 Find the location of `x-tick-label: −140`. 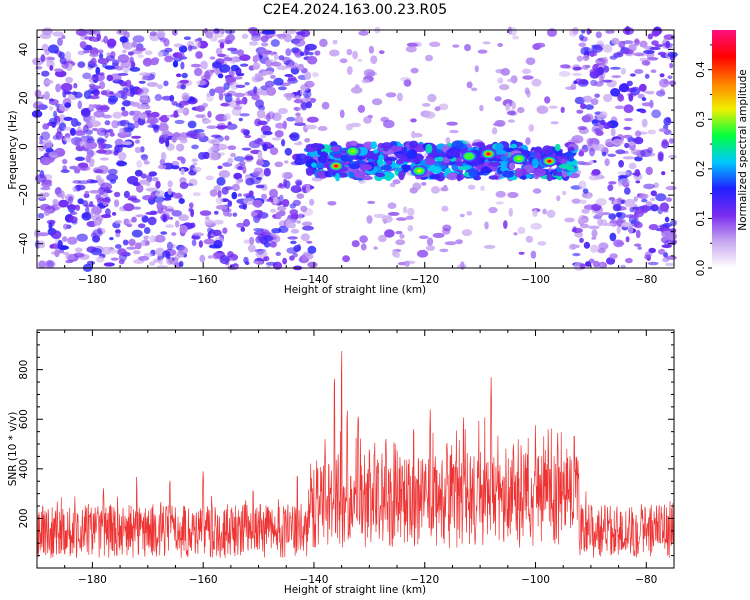

x-tick-label: −140 is located at coordinates (314, 580).